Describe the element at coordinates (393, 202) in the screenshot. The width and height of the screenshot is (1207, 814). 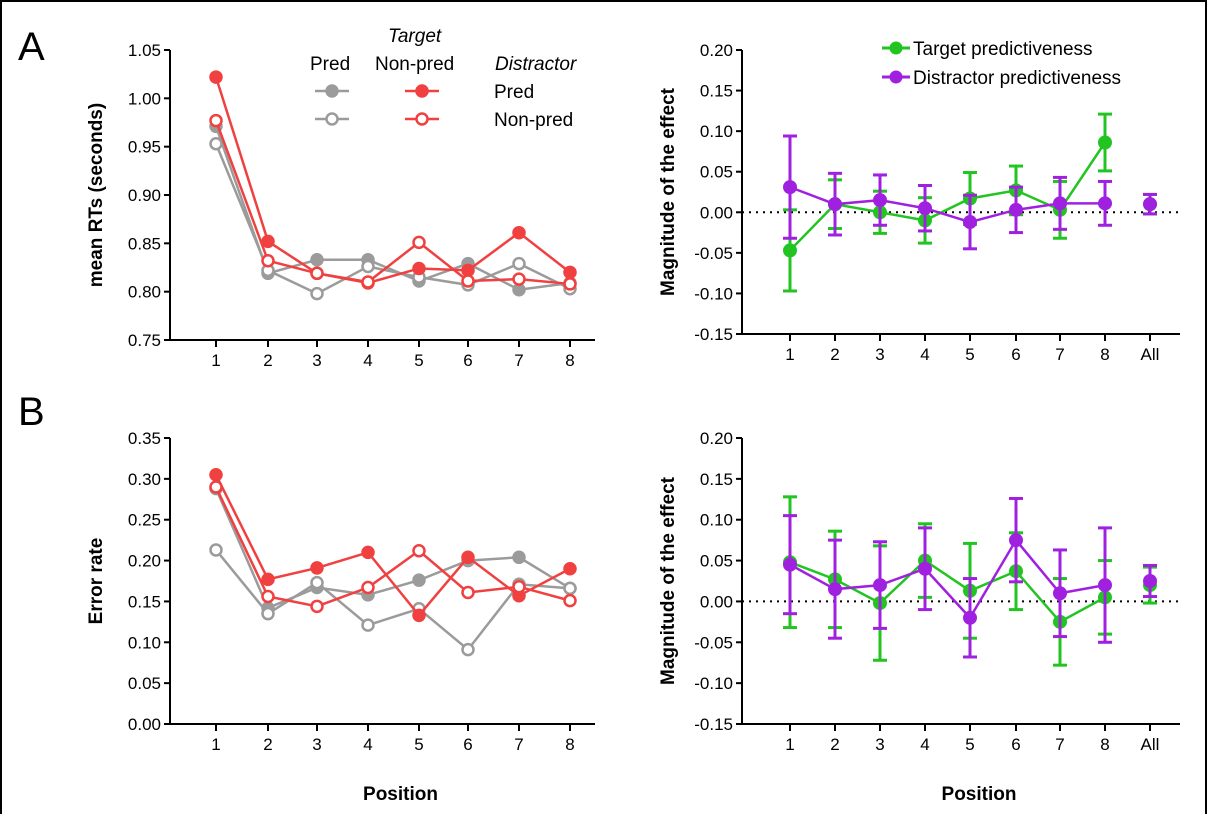
I see `series-target-nonpred-distractor-nonpred` at that location.